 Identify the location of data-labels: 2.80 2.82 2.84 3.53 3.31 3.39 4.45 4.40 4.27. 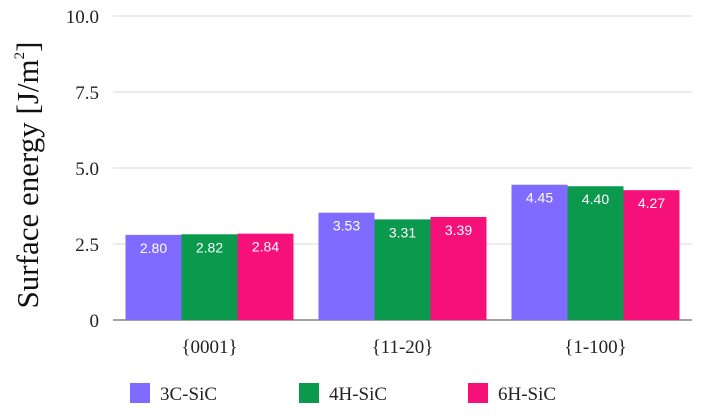
(402, 223).